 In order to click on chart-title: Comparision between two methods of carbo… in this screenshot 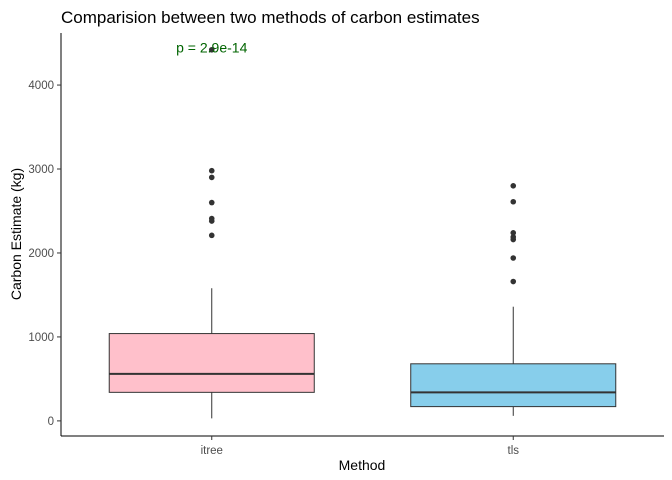, I will do `click(270, 17)`.